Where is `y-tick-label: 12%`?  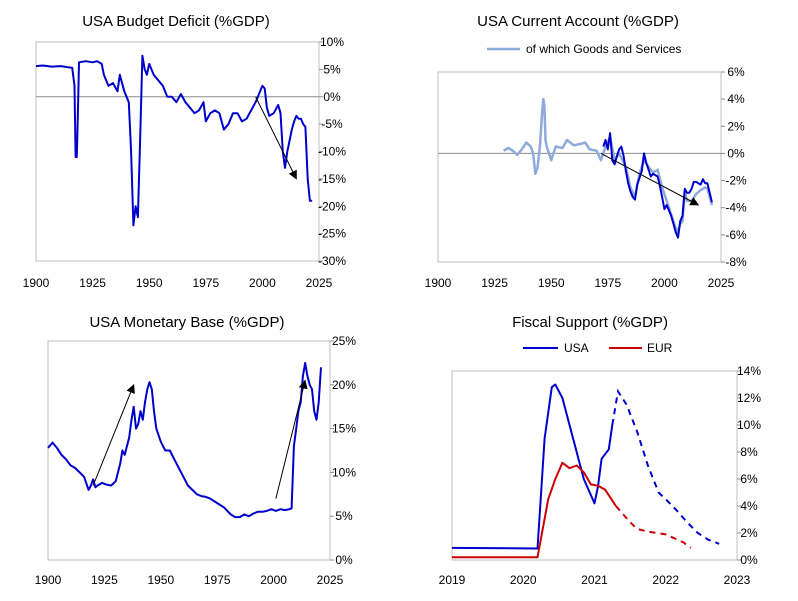 y-tick-label: 12% is located at coordinates (749, 398).